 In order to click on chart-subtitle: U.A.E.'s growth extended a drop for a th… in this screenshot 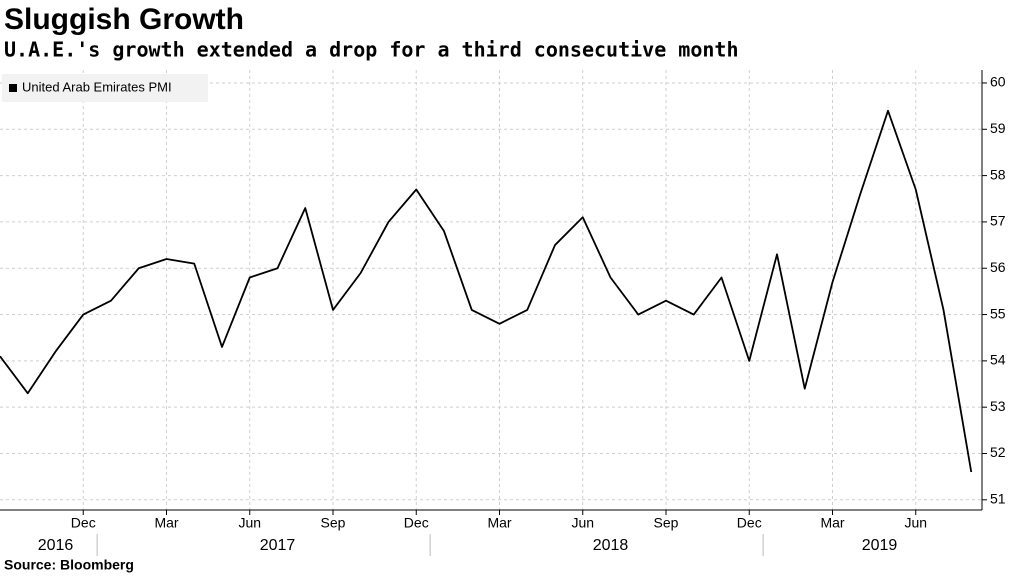, I will do `click(371, 50)`.